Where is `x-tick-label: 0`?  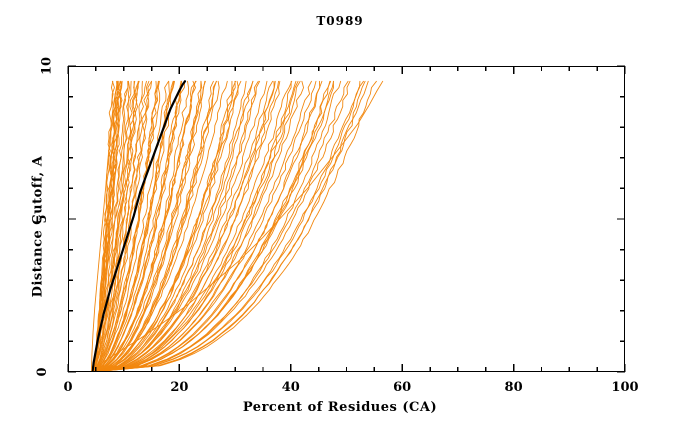
x-tick-label: 0 is located at coordinates (68, 387).